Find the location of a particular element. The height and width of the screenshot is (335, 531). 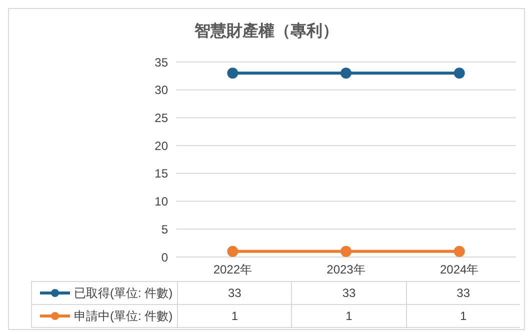

y-tick-label: 30 is located at coordinates (161, 90).